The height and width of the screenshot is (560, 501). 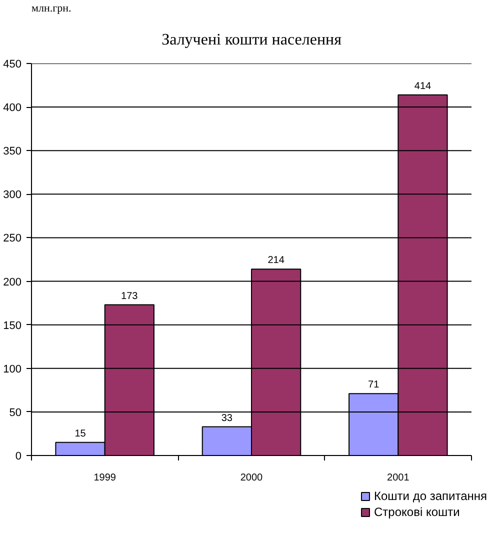 What do you see at coordinates (227, 418) in the screenshot?
I see `data-label: 33` at bounding box center [227, 418].